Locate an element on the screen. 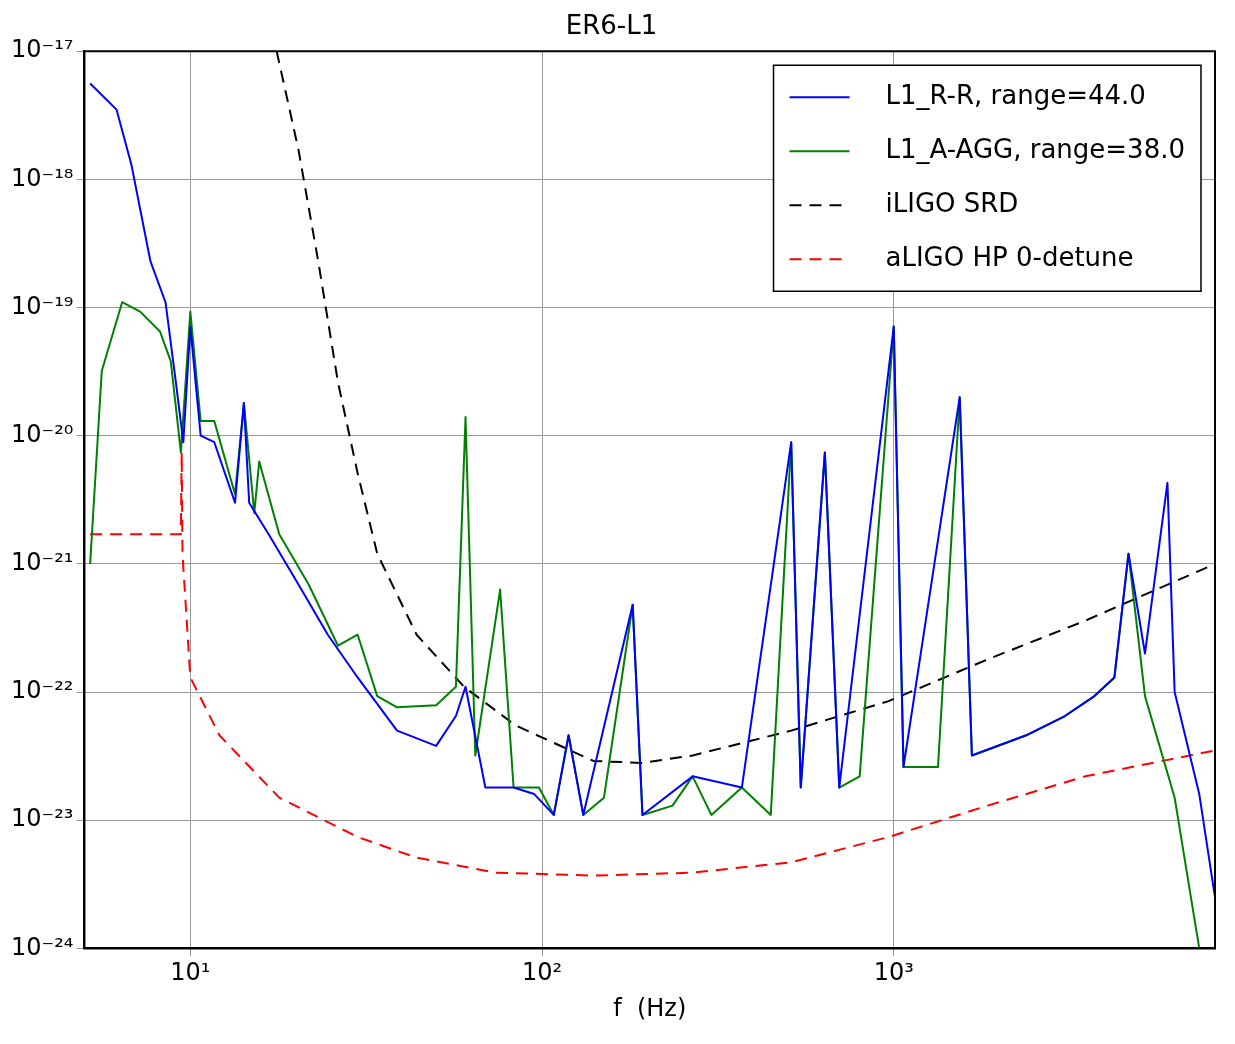  legend-label: aLIGO HP 0-detune is located at coordinates (1009, 256).